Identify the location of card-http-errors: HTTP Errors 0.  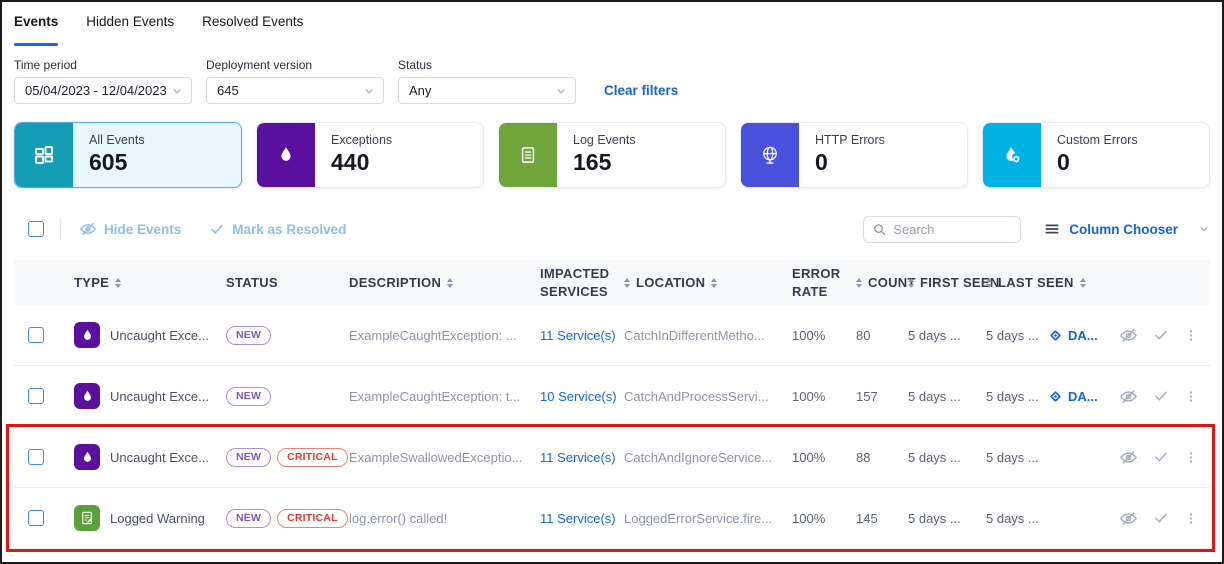
(854, 155).